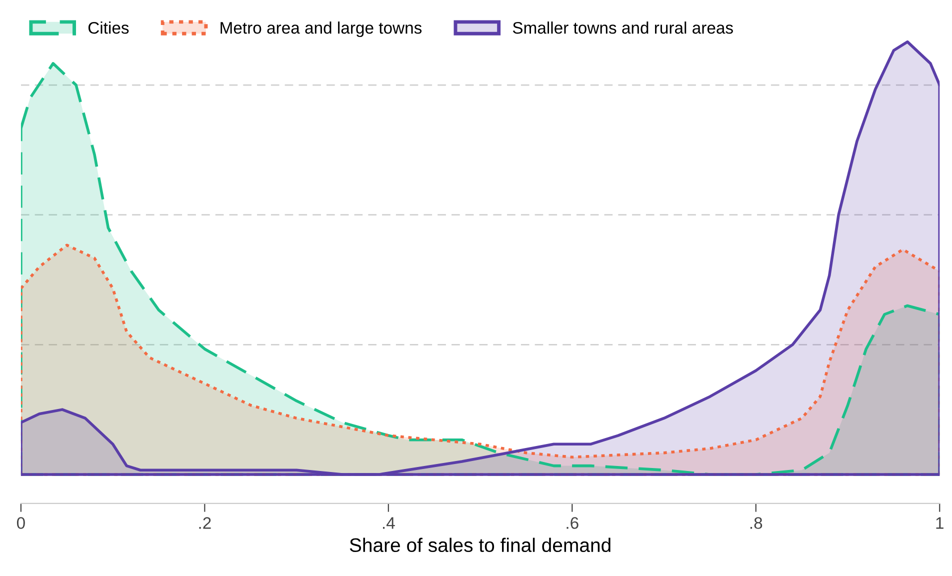 This screenshot has height=576, width=952. Describe the element at coordinates (321, 30) in the screenshot. I see `legend-label: Metro area and large towns` at that location.